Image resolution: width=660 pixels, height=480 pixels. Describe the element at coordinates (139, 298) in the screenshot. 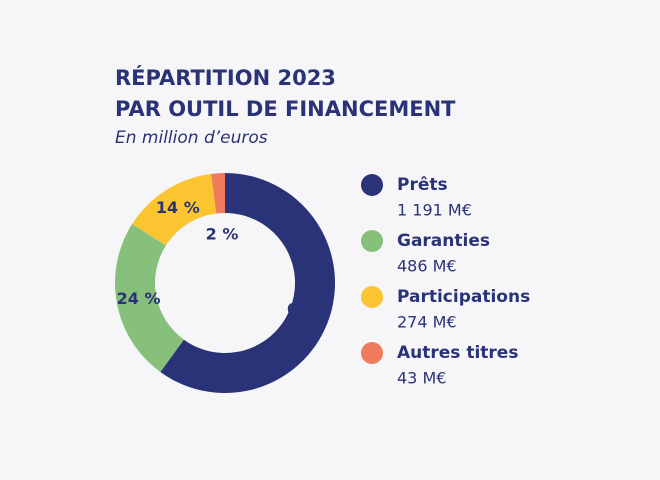

I see `slice-label: 24 %` at that location.